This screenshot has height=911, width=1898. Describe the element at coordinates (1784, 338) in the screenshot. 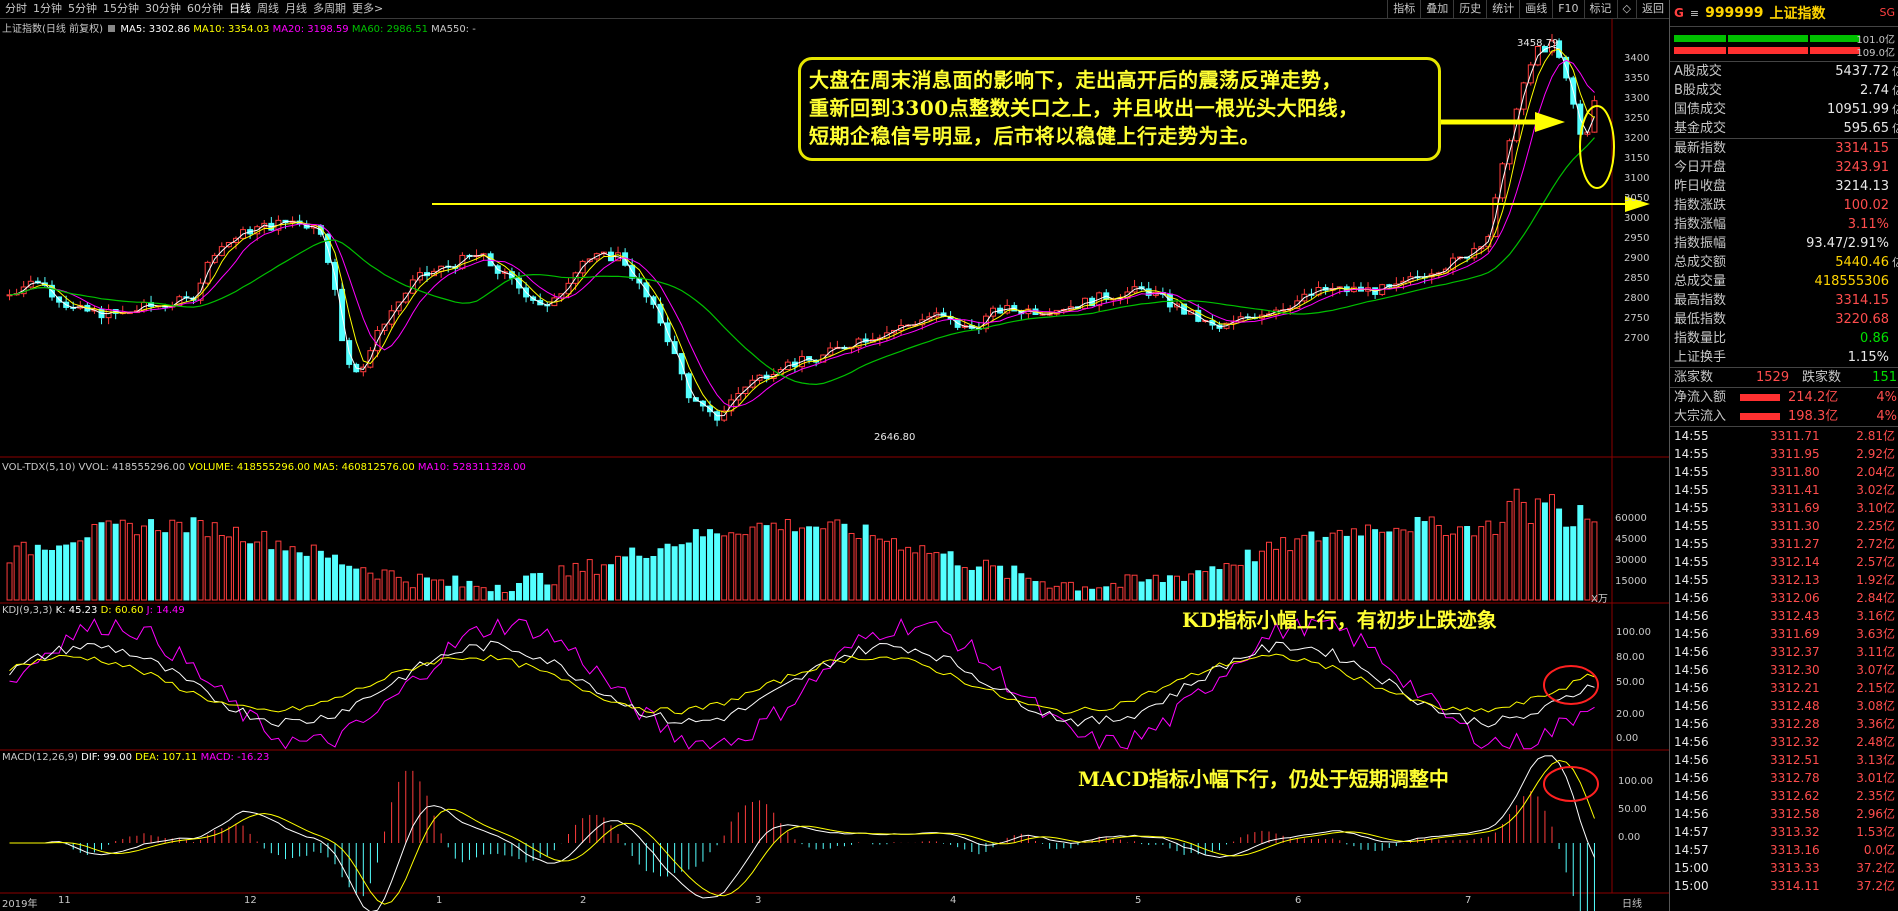

I see `quote-row: 指数量比 0.86` at that location.